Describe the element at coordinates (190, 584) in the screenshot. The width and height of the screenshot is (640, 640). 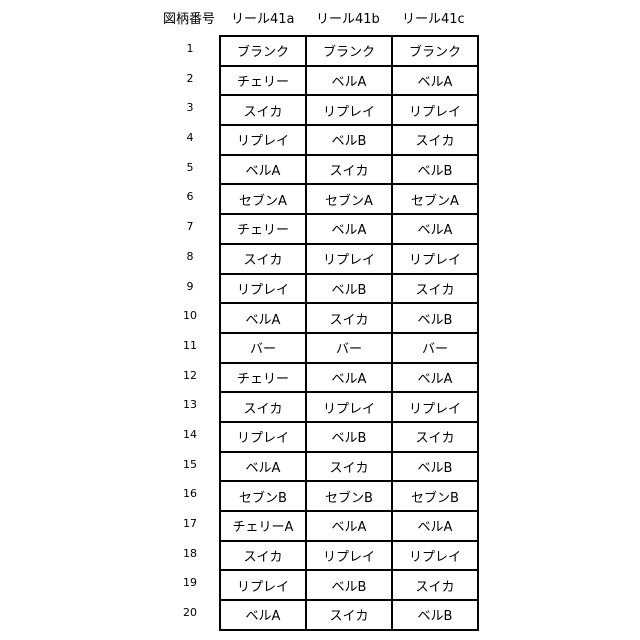
I see `symbol-number: 19` at that location.